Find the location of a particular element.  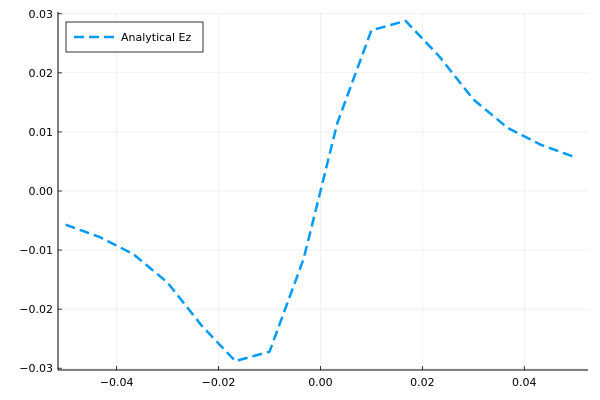

legend: Analytical Ez is located at coordinates (134, 37).